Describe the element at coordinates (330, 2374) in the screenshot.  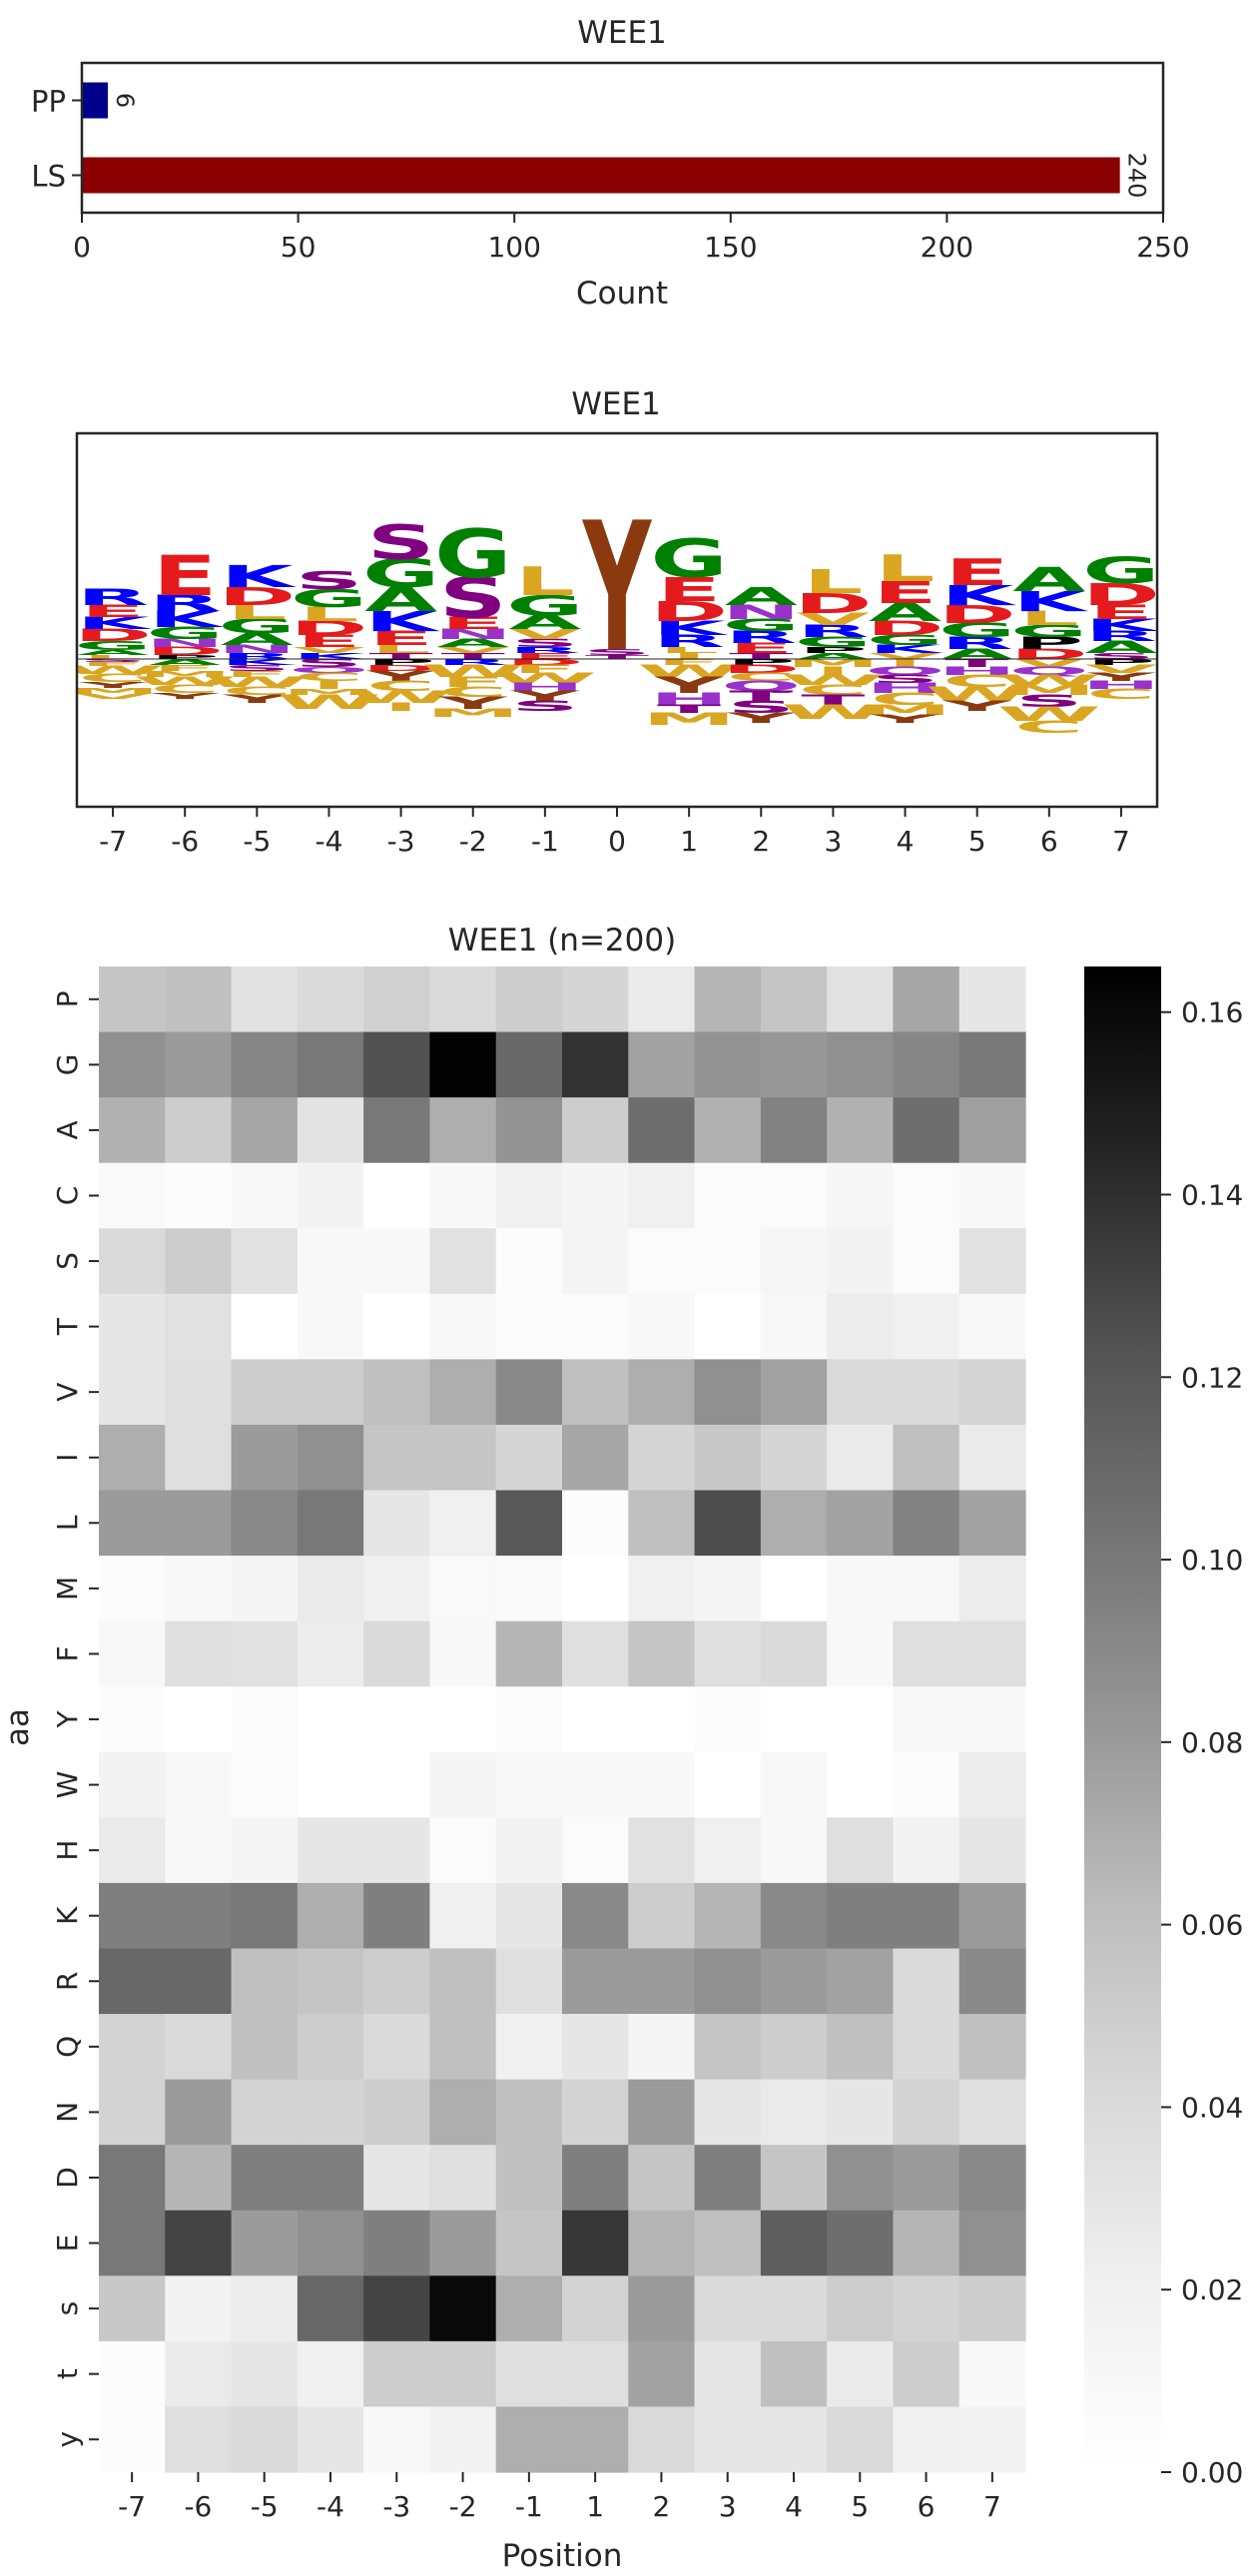
I see `heatmap-cell-t--4` at that location.